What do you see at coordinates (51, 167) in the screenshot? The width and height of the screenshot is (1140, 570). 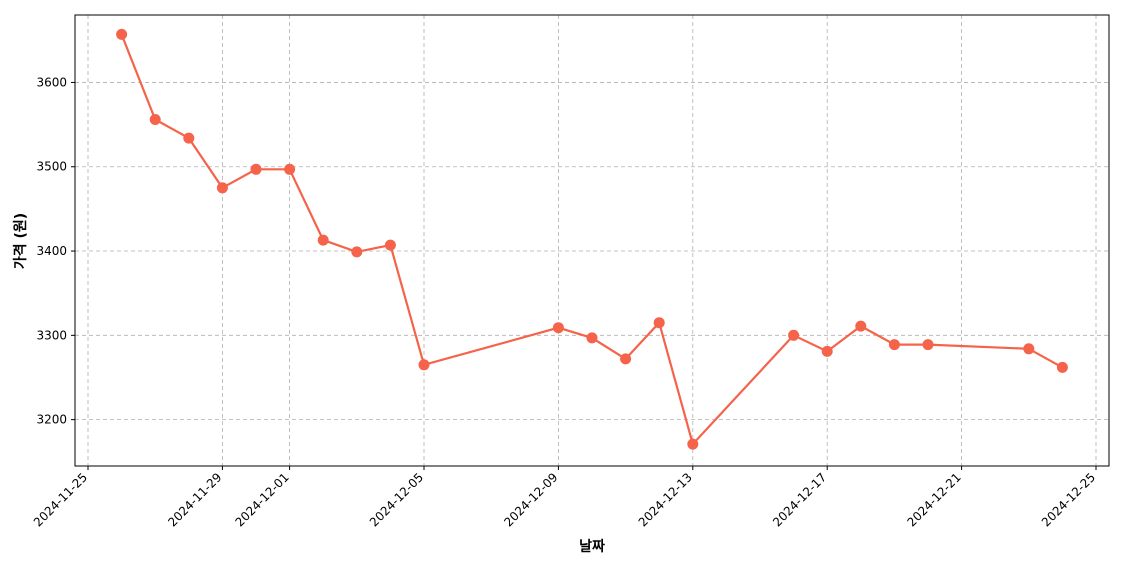 I see `y-tick-label: 3500` at bounding box center [51, 167].